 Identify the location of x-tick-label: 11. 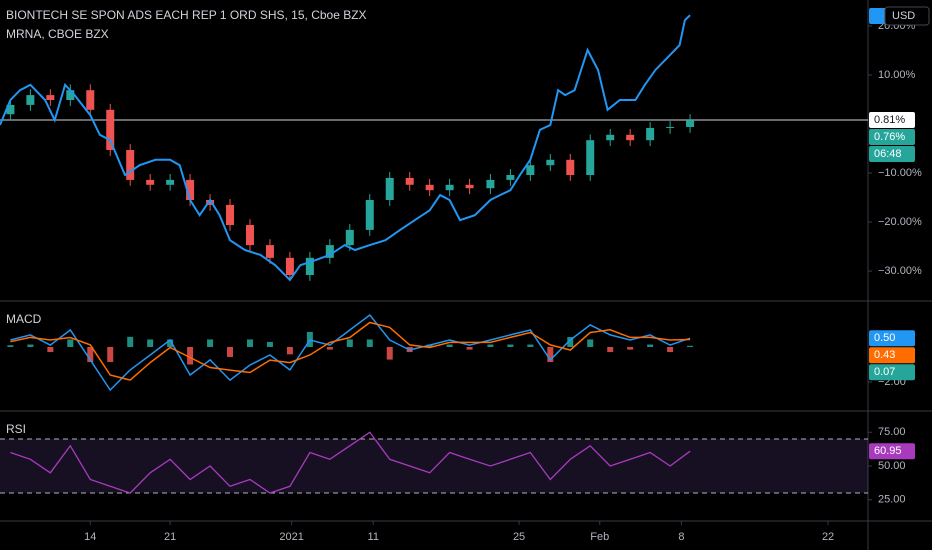
(373, 537).